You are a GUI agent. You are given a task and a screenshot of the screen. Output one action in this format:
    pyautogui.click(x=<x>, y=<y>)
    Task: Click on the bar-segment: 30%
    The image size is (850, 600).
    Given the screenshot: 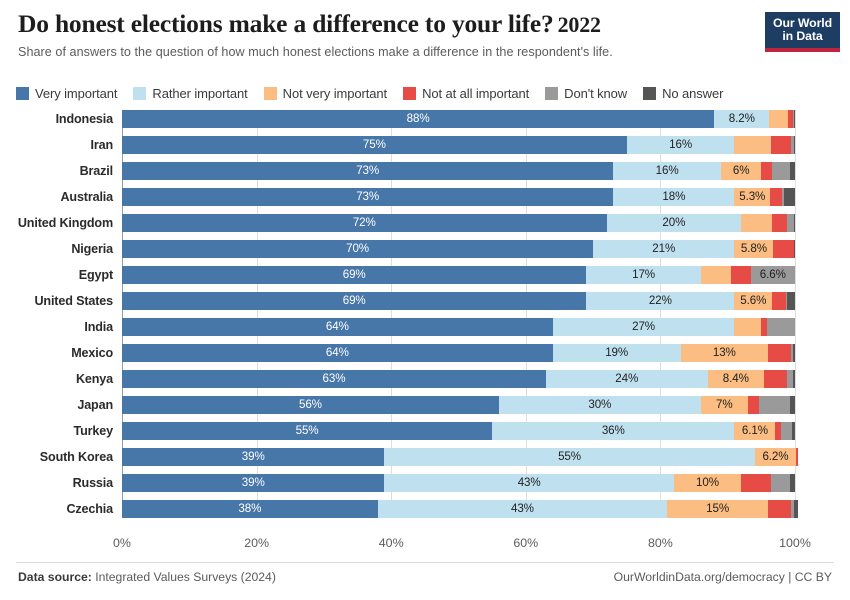 What is the action you would take?
    pyautogui.click(x=599, y=405)
    